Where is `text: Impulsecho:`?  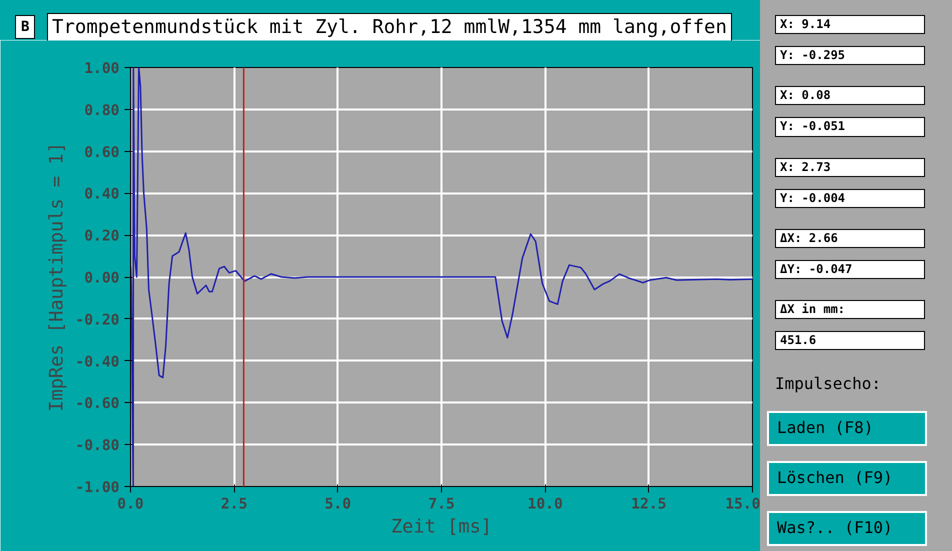 text: Impulsecho: is located at coordinates (828, 384).